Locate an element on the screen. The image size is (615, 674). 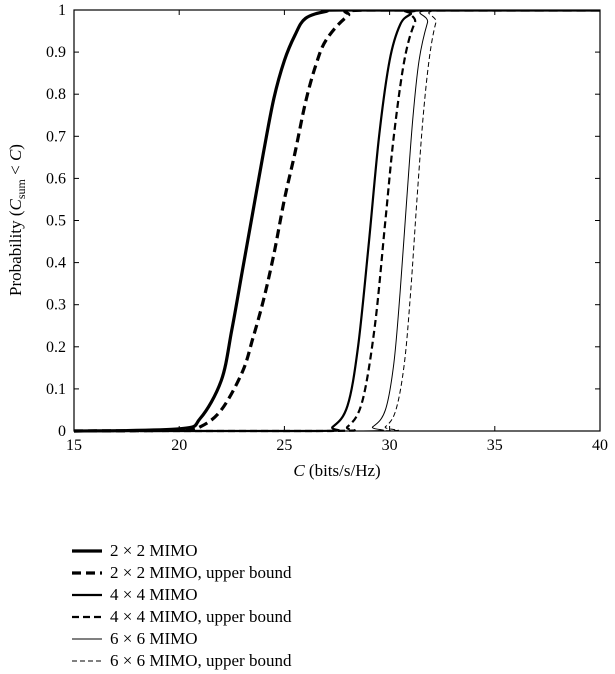
legend-item: 4 × 4 MIMO is located at coordinates (270, 595).